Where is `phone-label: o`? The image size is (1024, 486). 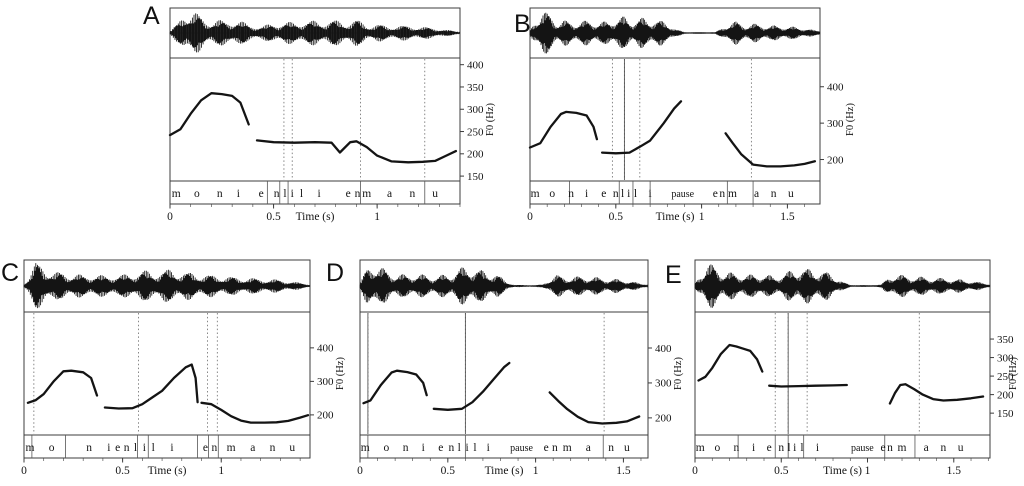 phone-label: o is located at coordinates (552, 194).